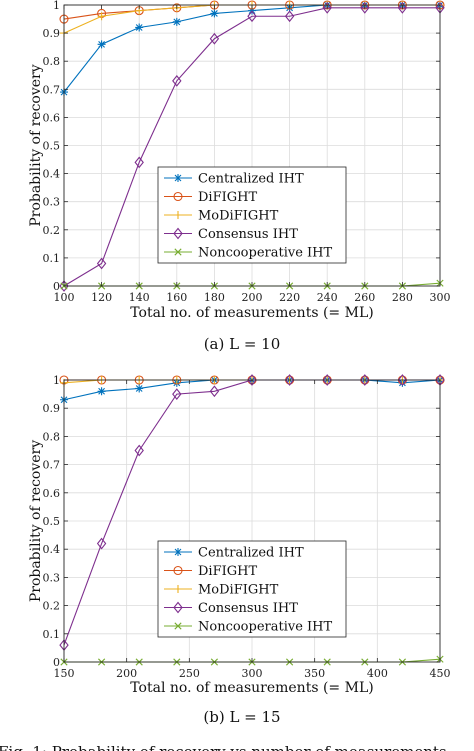 The height and width of the screenshot is (751, 474). What do you see at coordinates (289, 297) in the screenshot?
I see `x-tick-label: 220` at bounding box center [289, 297].